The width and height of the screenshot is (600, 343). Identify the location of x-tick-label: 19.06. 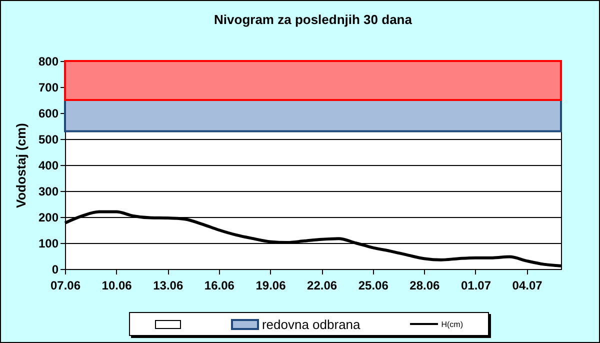
(271, 285).